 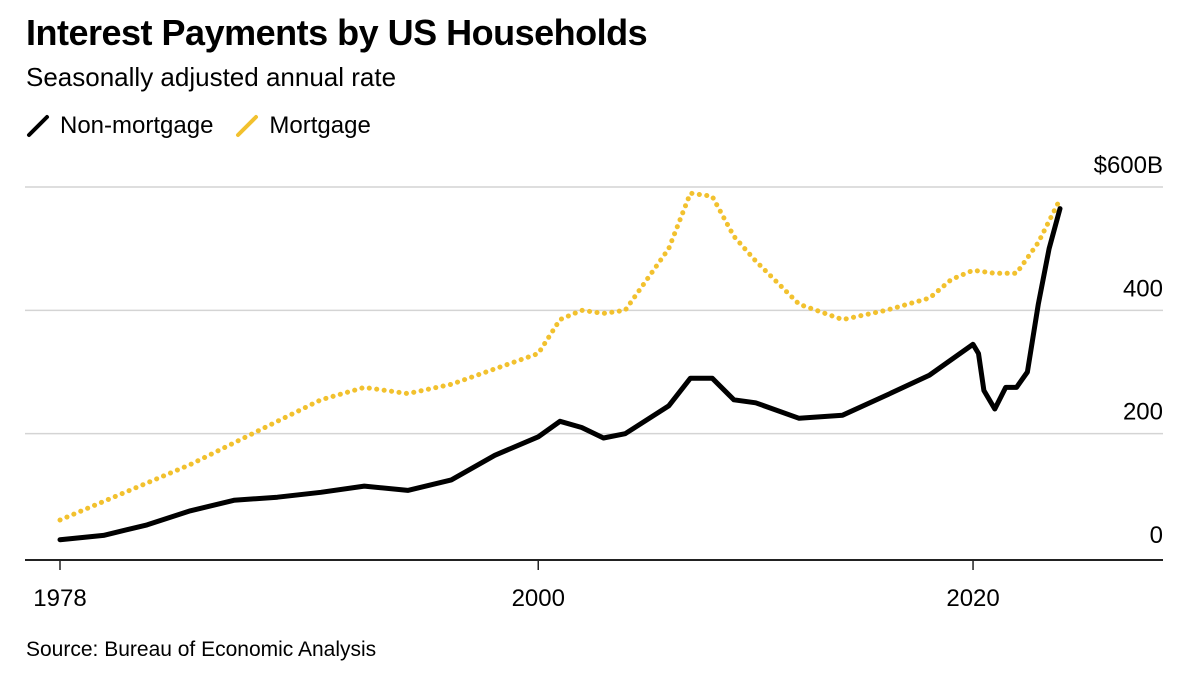 What do you see at coordinates (1128, 165) in the screenshot?
I see `y-tick-label-600: $600B` at bounding box center [1128, 165].